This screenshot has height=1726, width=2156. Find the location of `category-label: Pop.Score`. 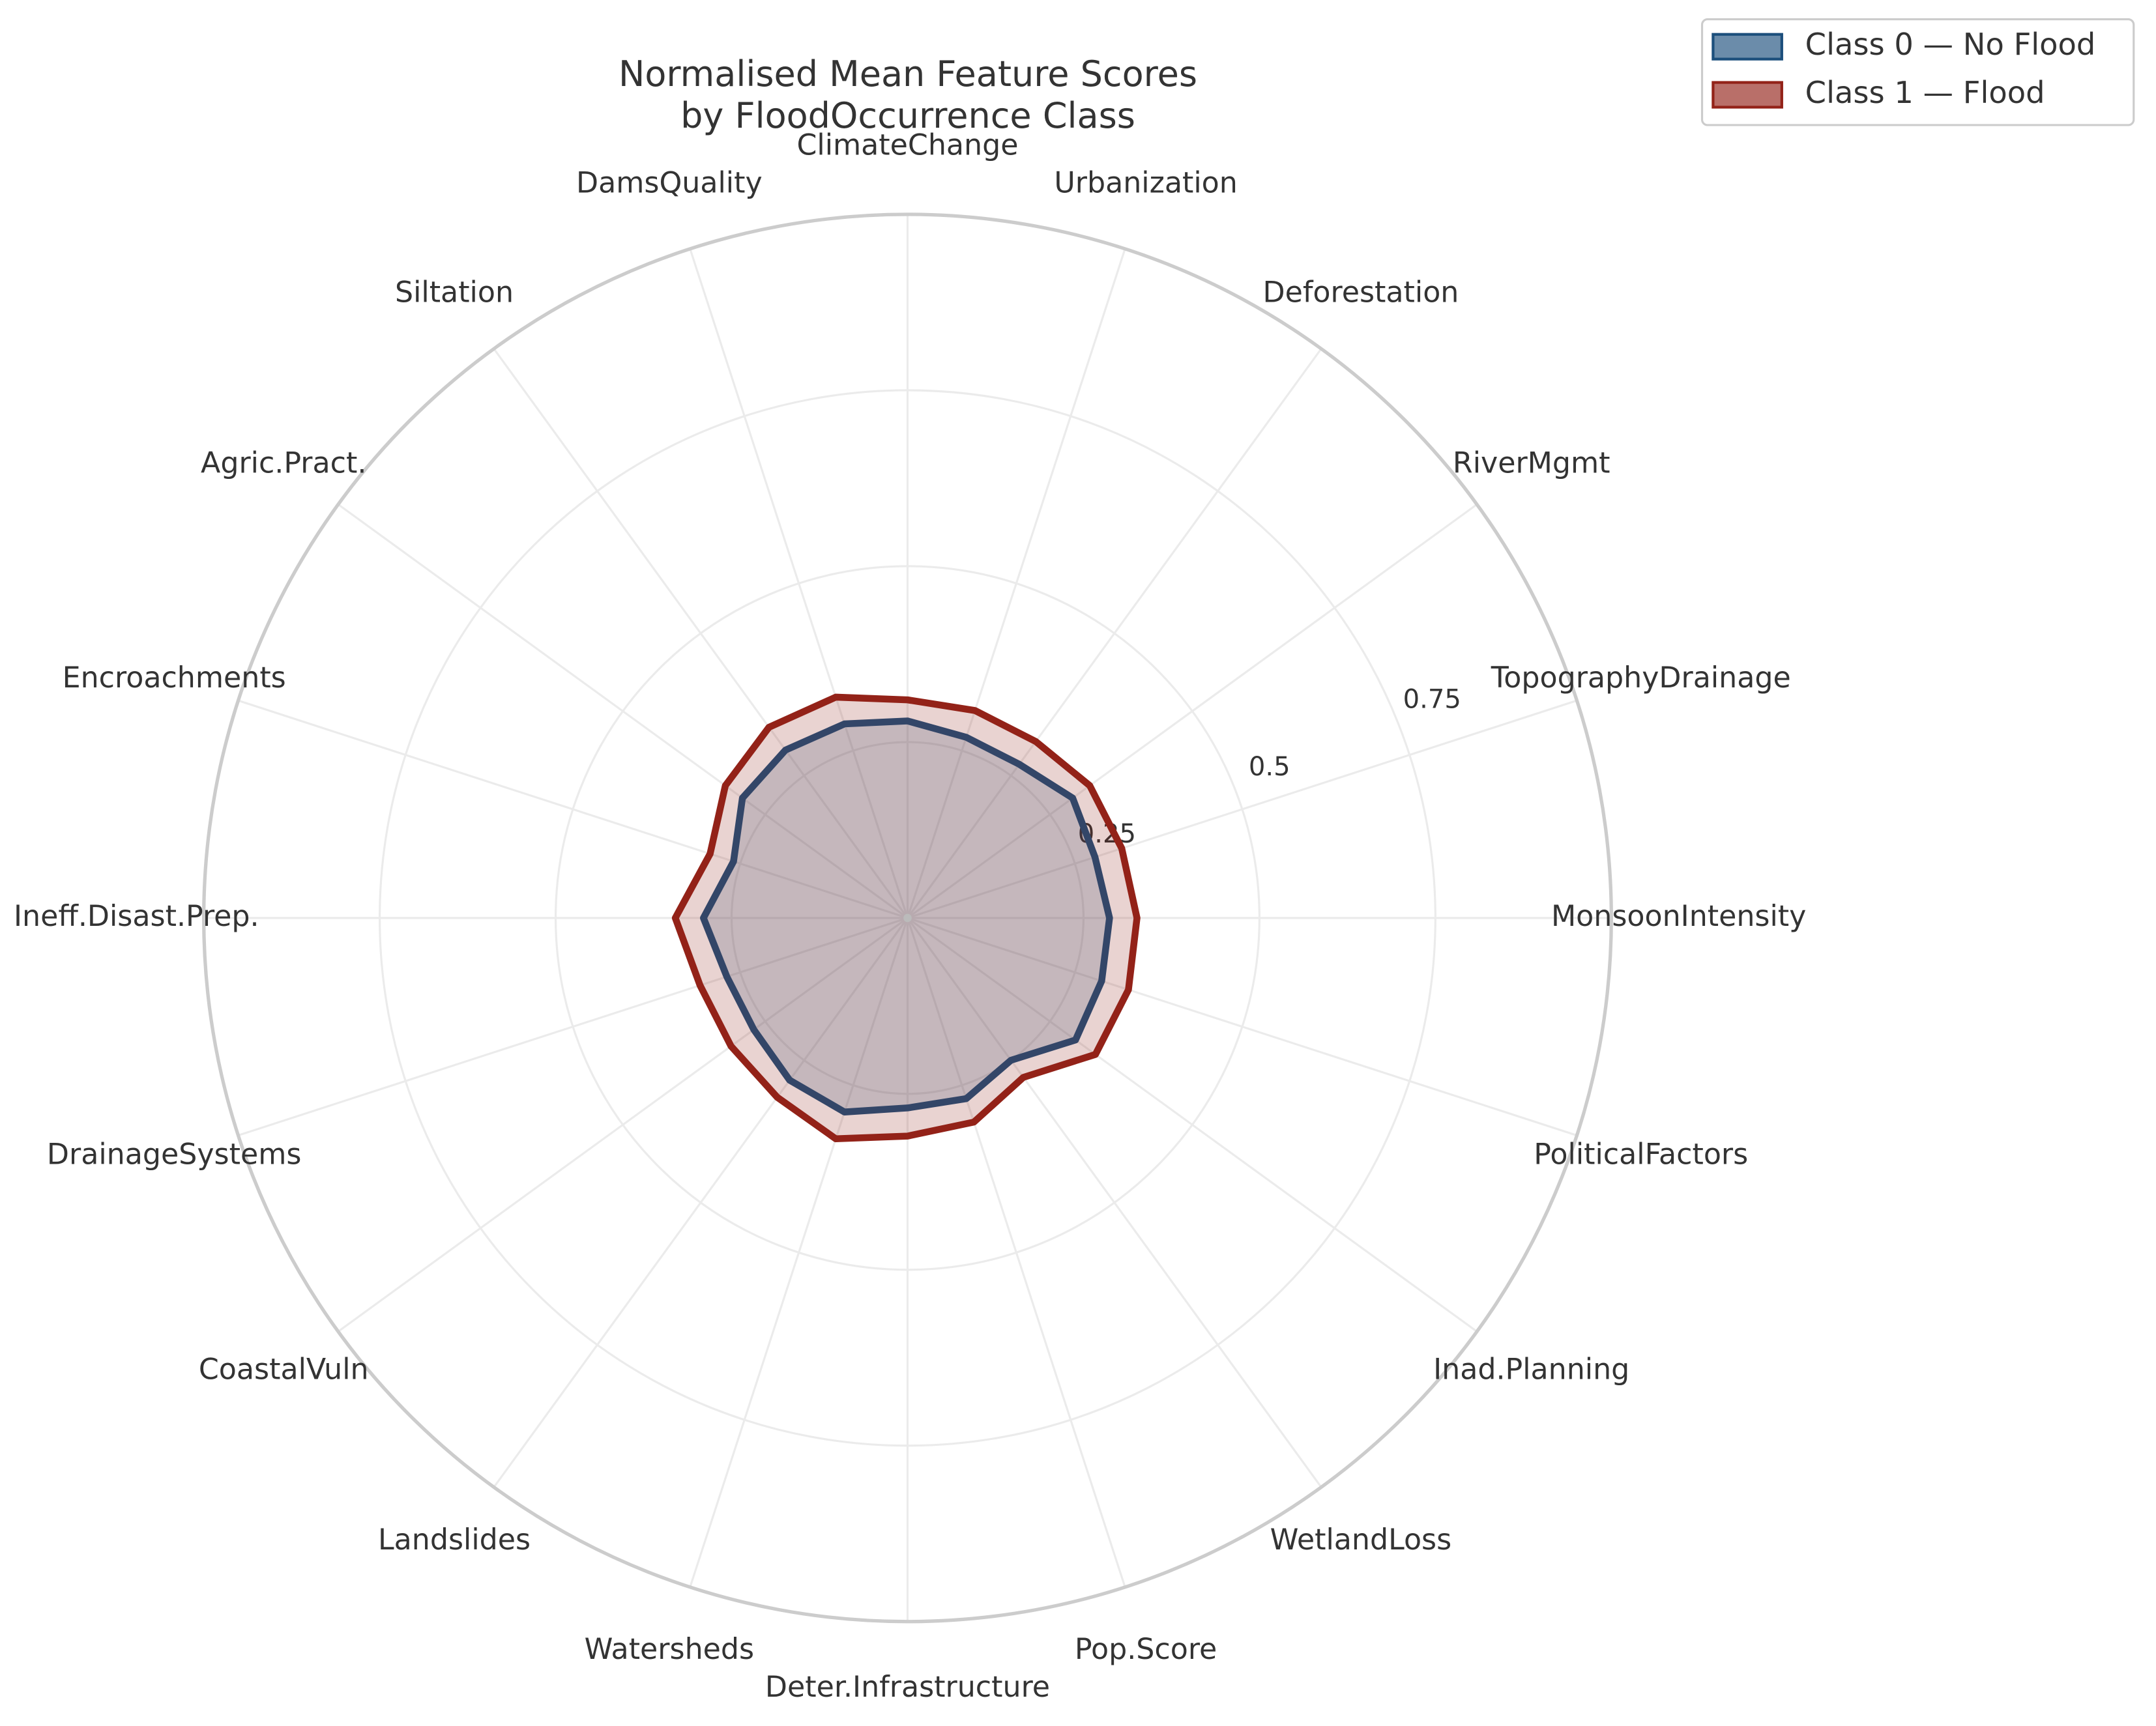

category-label: Pop.Score is located at coordinates (1146, 1649).